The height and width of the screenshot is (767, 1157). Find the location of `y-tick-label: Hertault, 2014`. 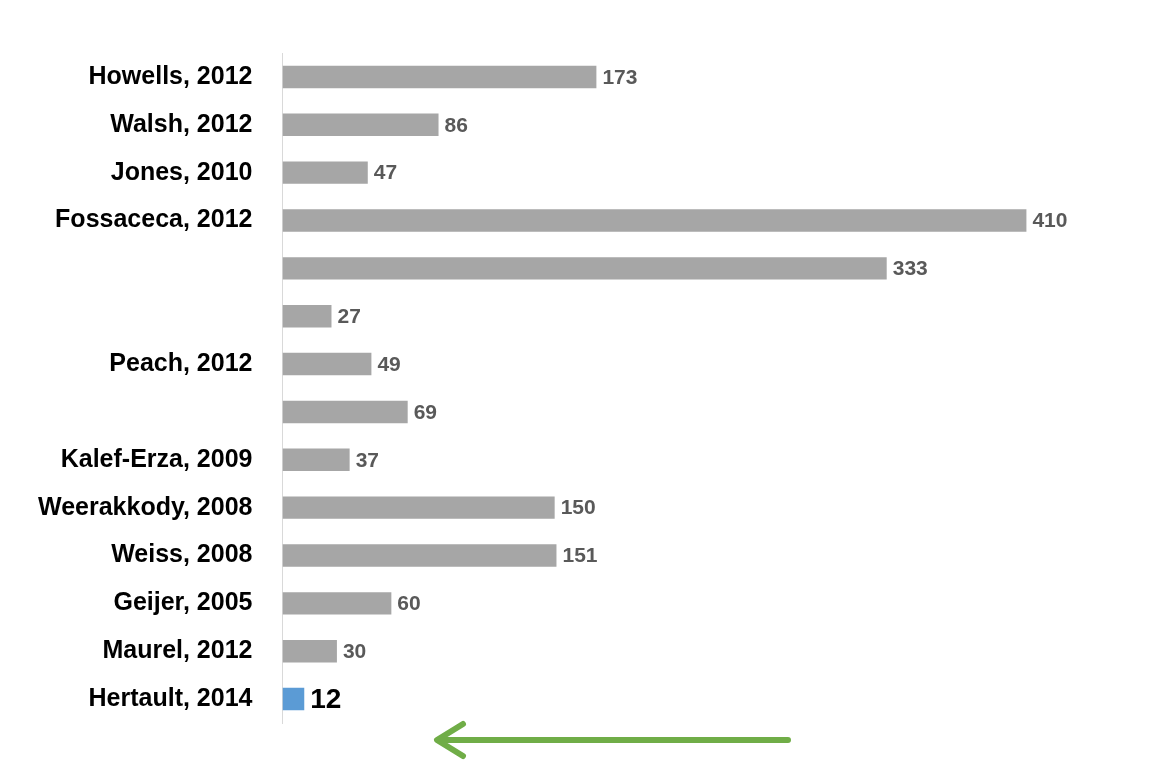

y-tick-label: Hertault, 2014 is located at coordinates (170, 696).